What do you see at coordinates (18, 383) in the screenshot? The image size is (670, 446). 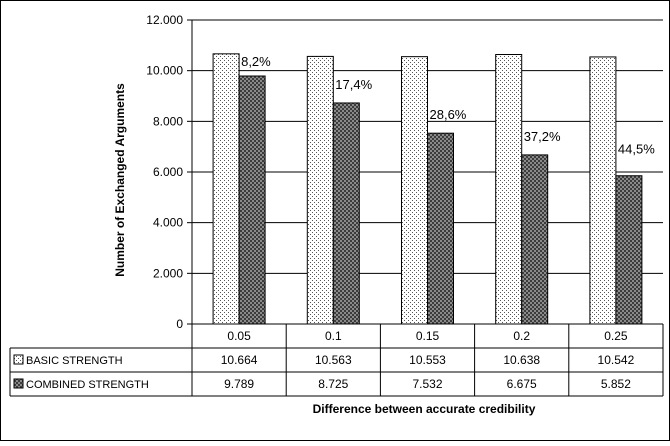 I see `legend-key-combined-strength` at bounding box center [18, 383].